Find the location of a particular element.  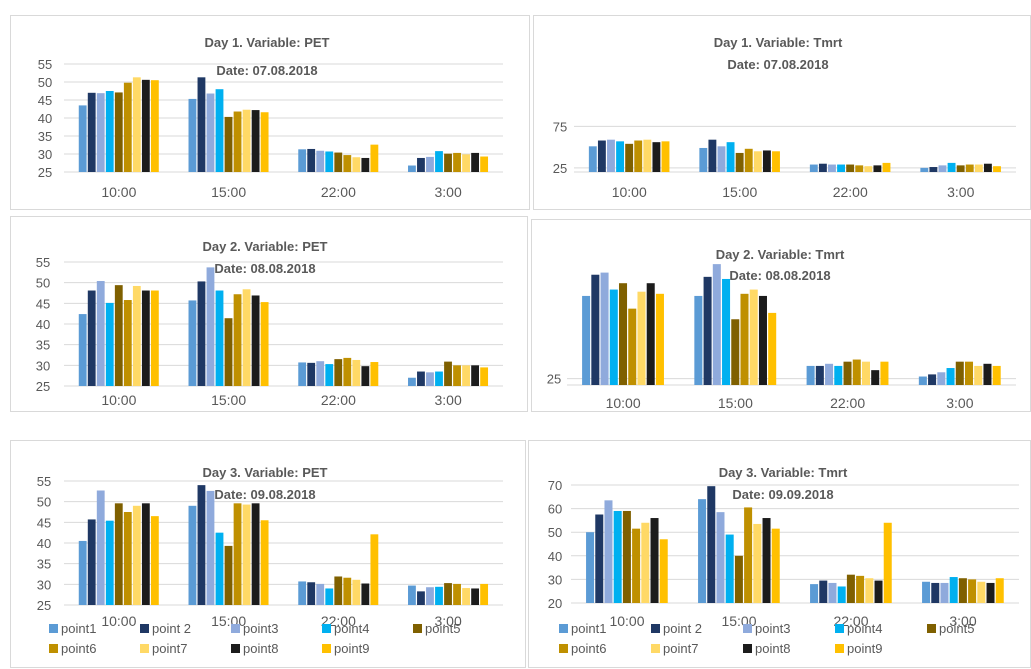

bar-day1-tmrt-1500-s4 is located at coordinates (730, 157).